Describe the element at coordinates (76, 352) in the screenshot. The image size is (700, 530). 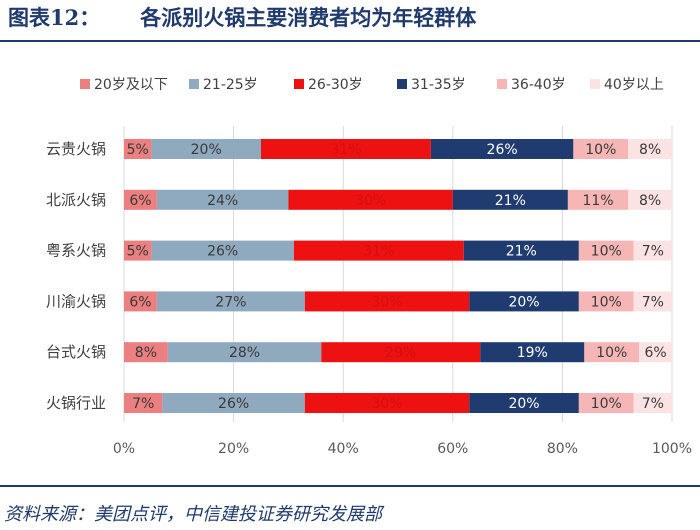
I see `category-label: 台式火锅` at that location.